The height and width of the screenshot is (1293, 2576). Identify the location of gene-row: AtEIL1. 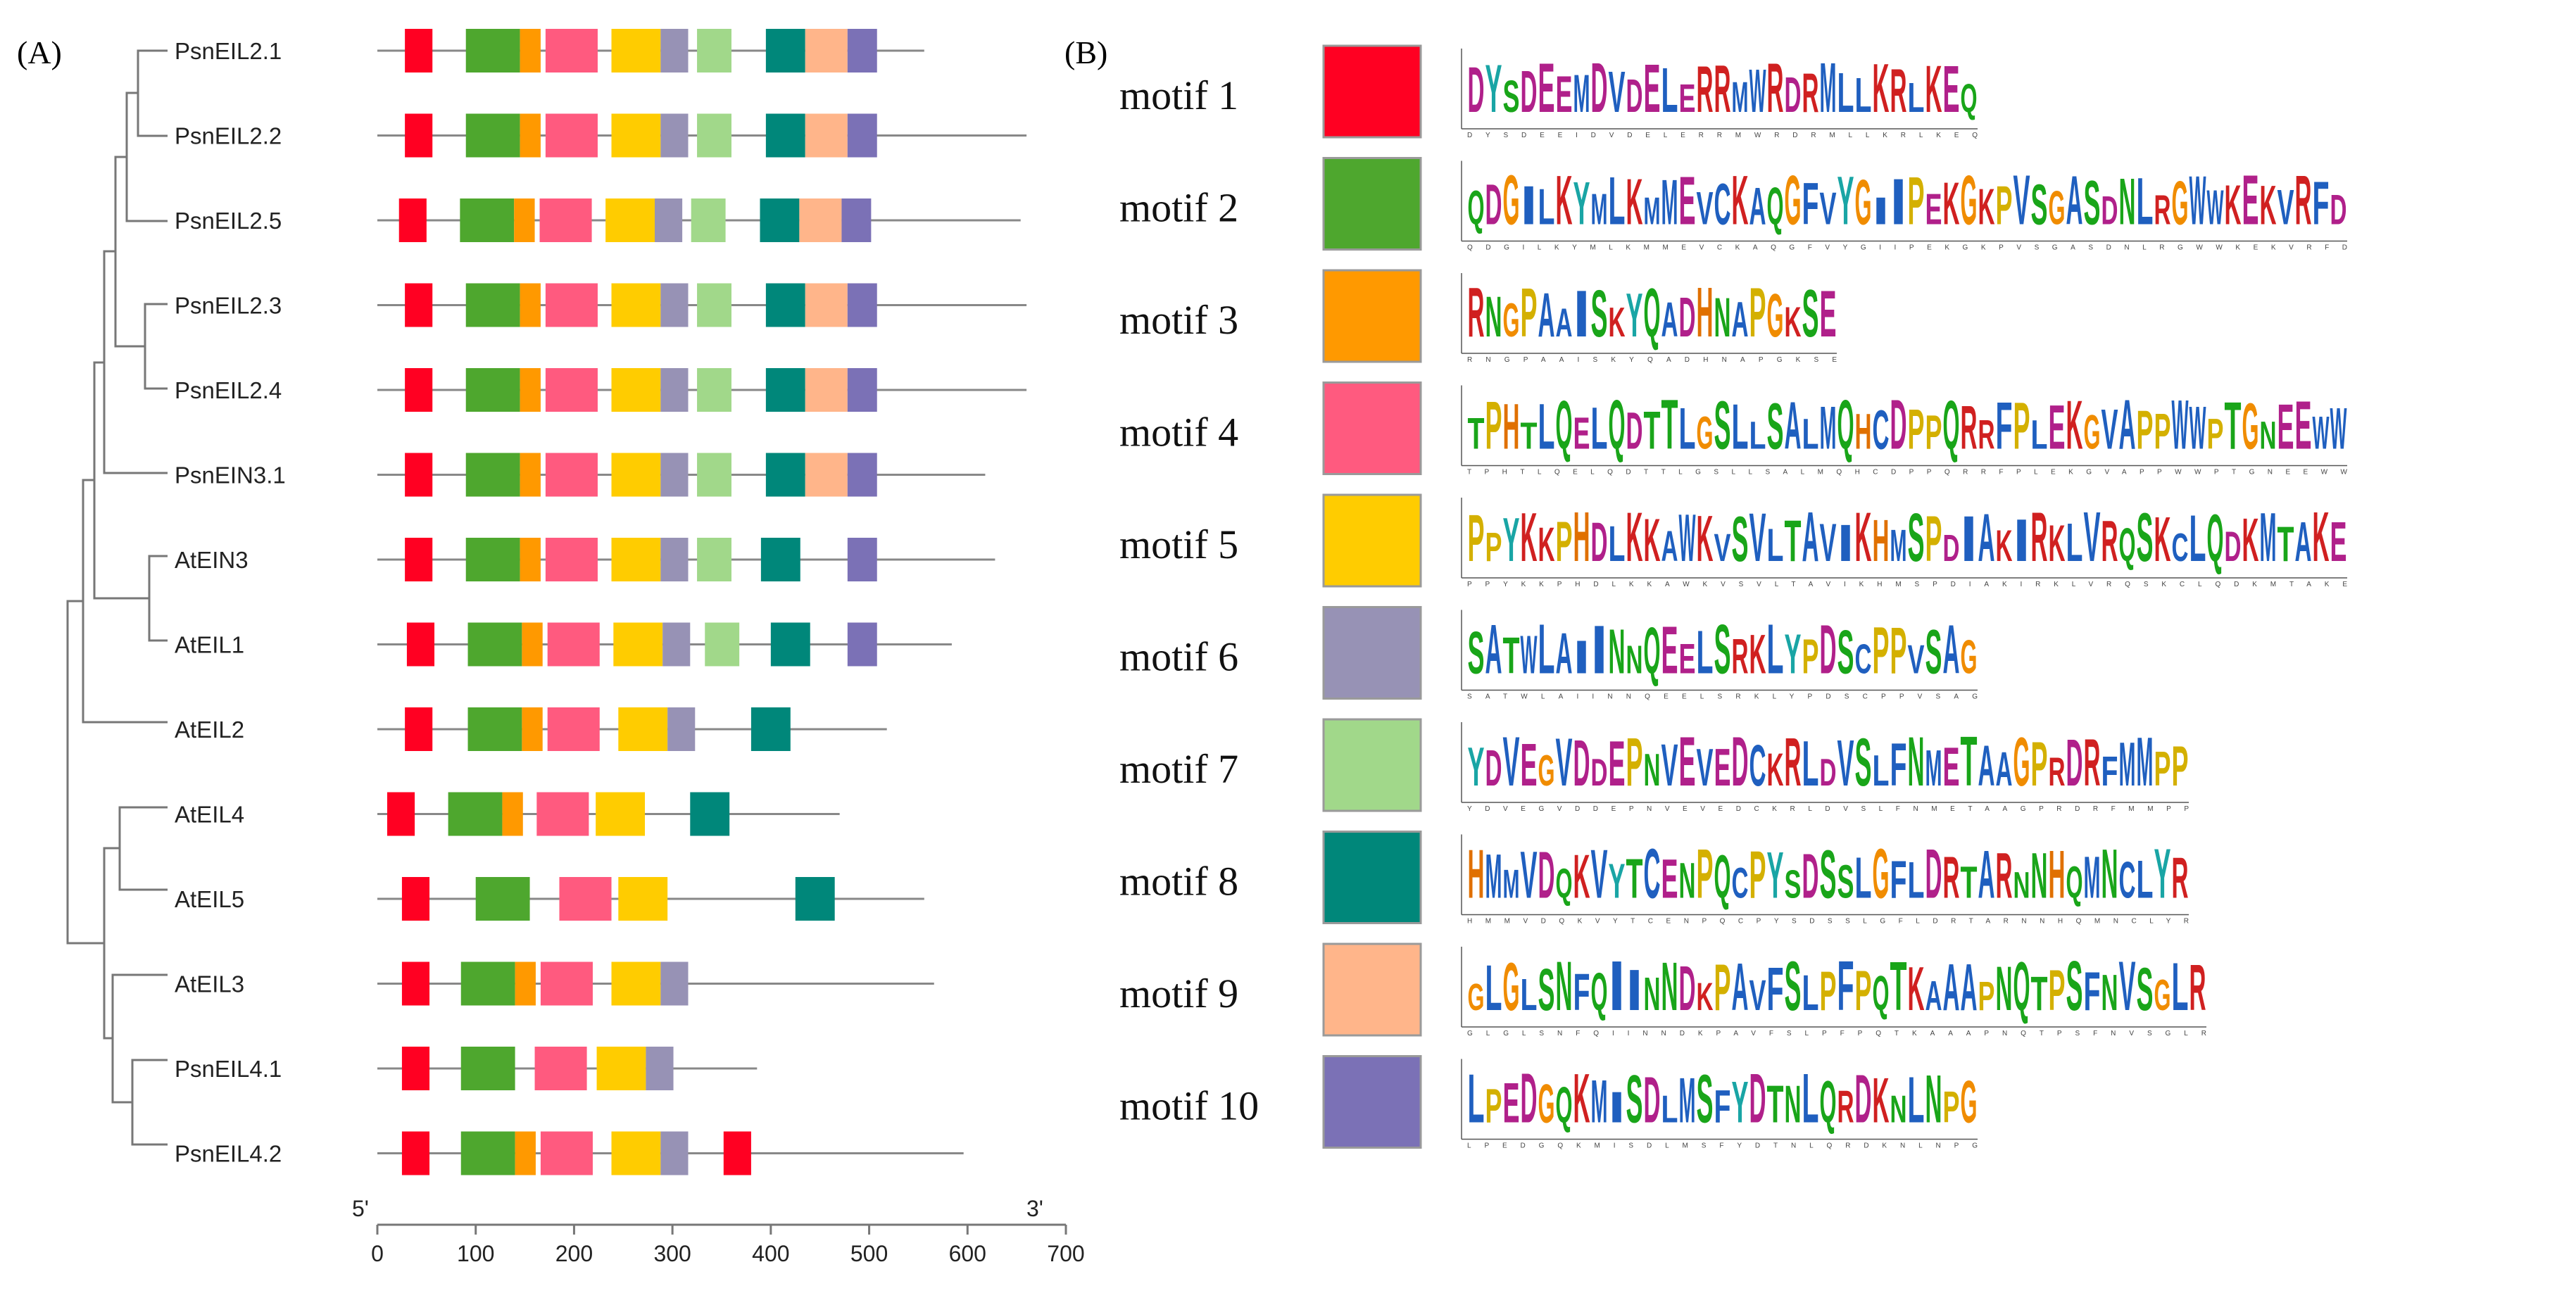
(563, 645).